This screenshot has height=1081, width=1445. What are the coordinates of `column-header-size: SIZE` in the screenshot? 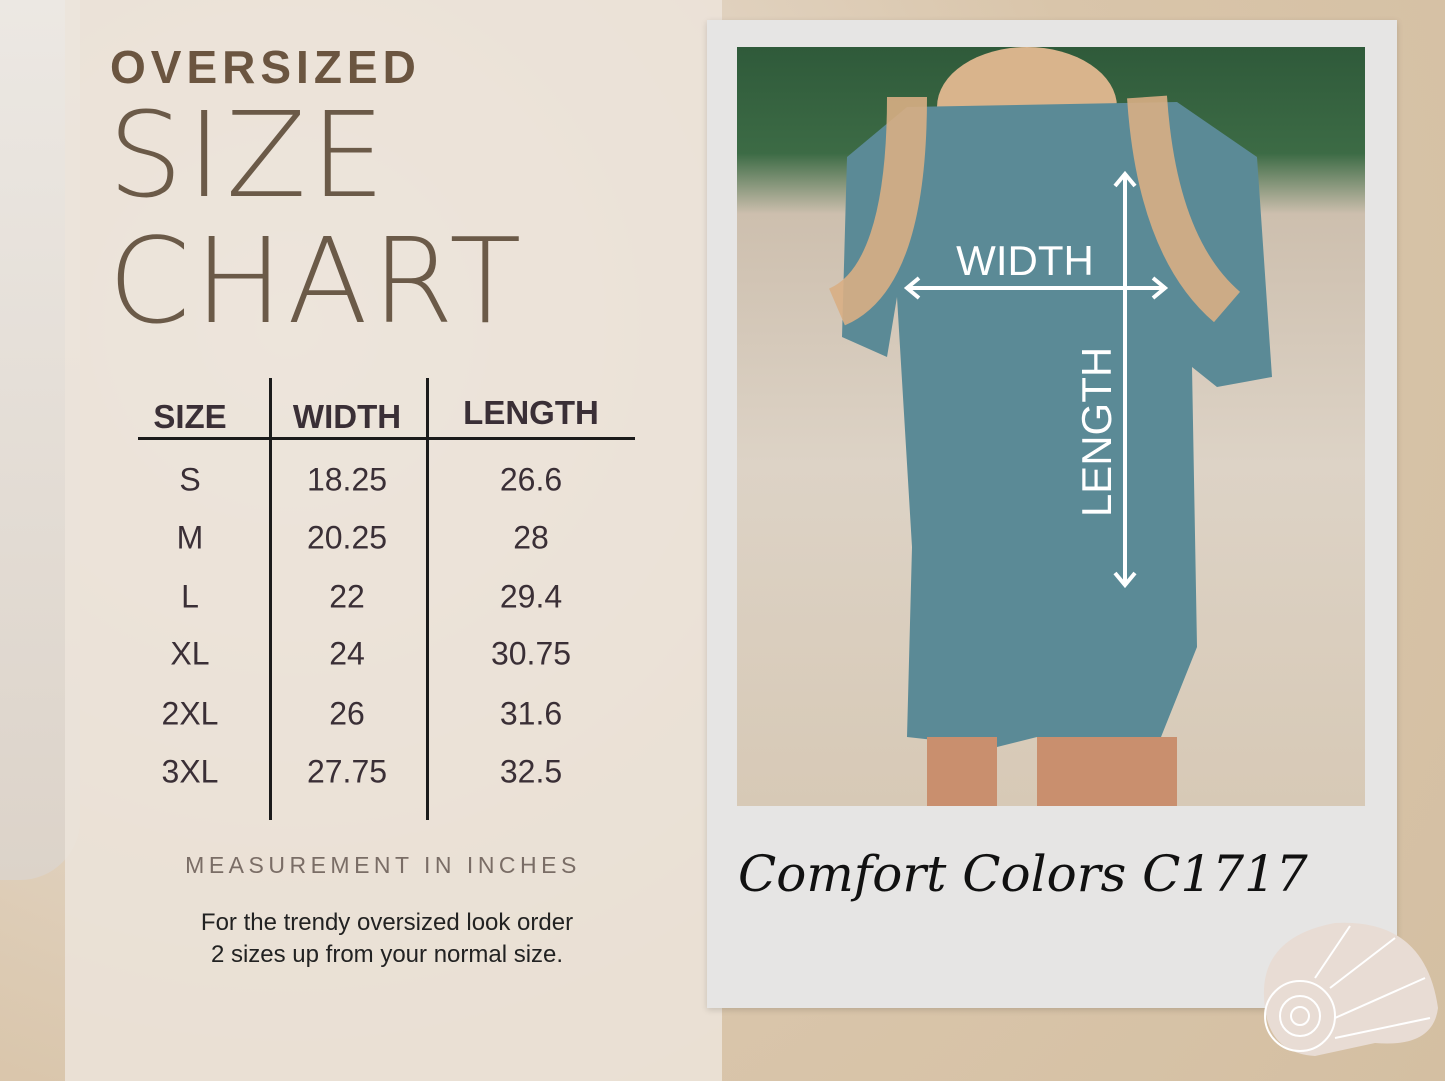 It's located at (190, 416).